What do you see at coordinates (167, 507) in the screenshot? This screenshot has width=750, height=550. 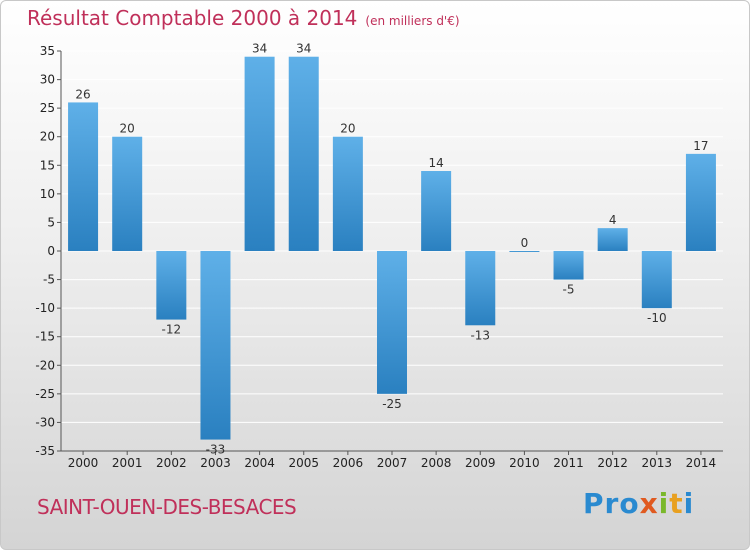 I see `commune-name: SAINT-OUEN-DES-BESACES` at bounding box center [167, 507].